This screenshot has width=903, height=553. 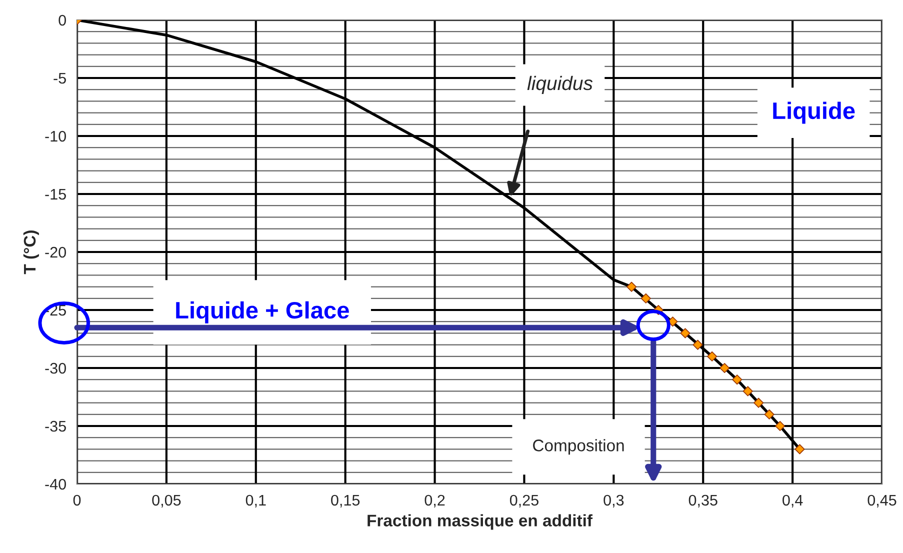 I want to click on annotation: liquidus, so click(x=560, y=85).